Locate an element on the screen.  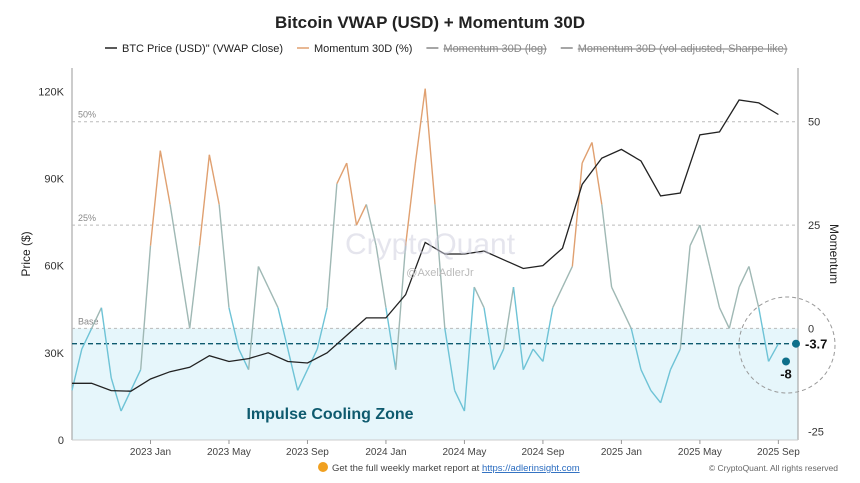
x-tick-label: 2024 Sep is located at coordinates (543, 452).